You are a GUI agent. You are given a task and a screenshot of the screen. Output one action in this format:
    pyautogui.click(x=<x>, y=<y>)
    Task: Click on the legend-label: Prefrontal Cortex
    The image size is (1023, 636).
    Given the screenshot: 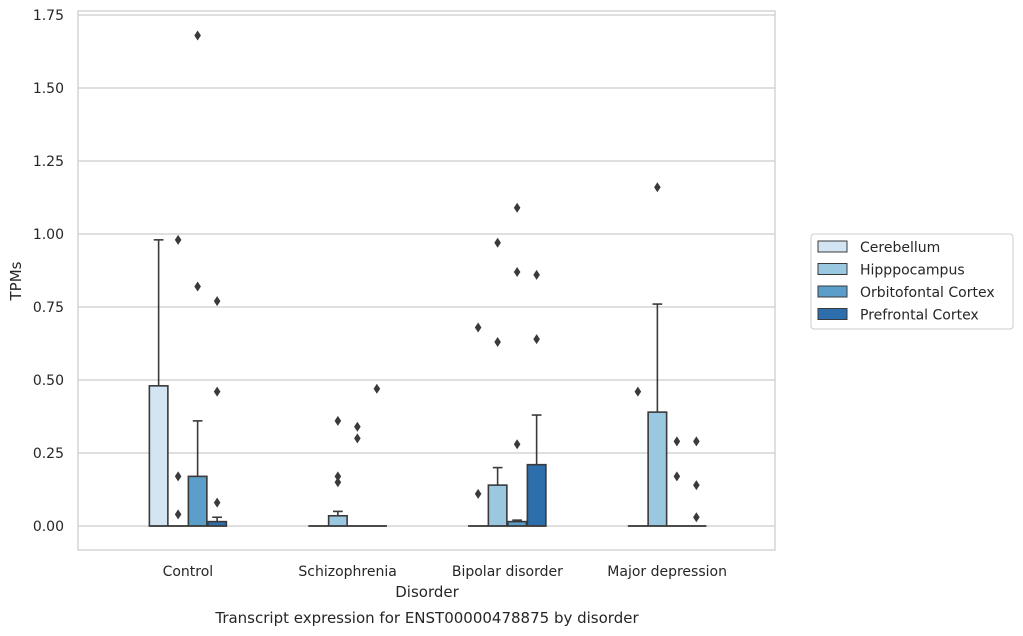 What is the action you would take?
    pyautogui.click(x=919, y=316)
    